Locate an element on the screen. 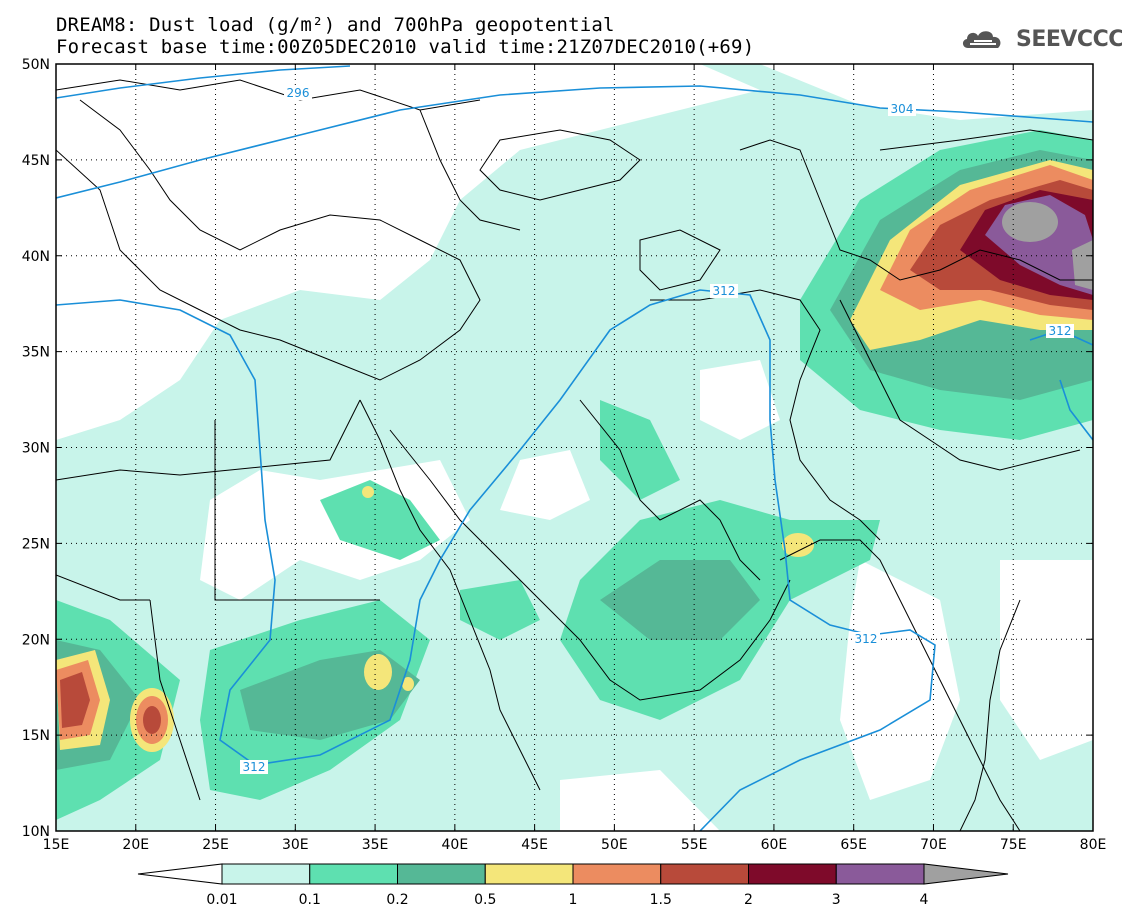  lat-tick-label: 30N is located at coordinates (36, 449).